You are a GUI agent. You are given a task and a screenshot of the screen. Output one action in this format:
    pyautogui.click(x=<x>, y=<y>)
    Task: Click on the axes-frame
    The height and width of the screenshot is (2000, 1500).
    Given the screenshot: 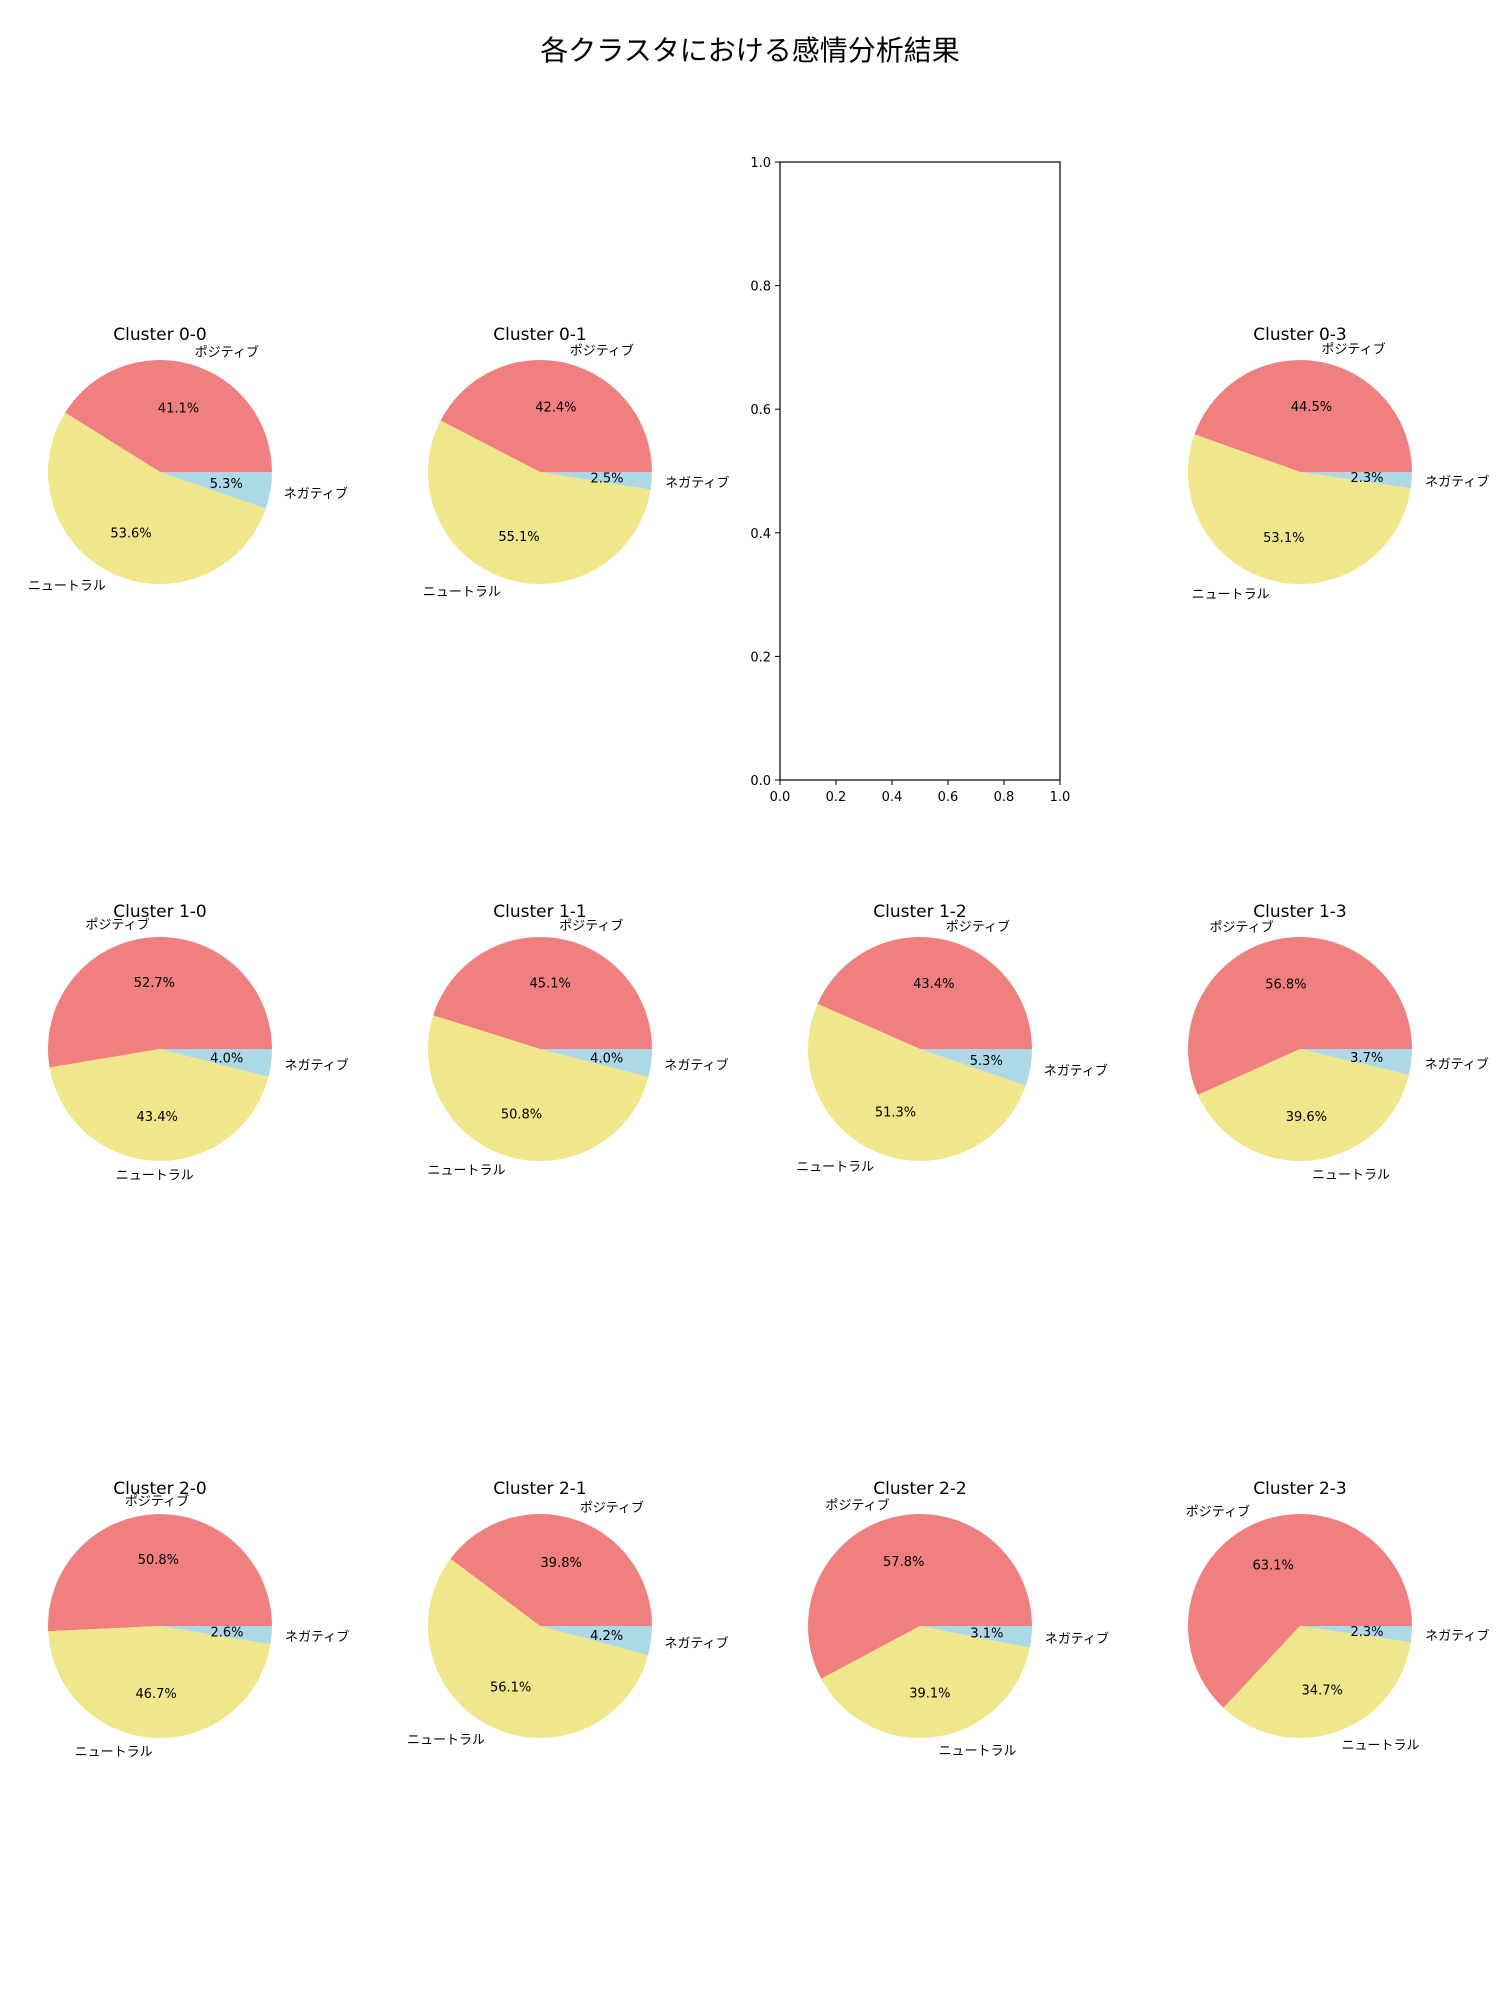 What is the action you would take?
    pyautogui.click(x=920, y=471)
    